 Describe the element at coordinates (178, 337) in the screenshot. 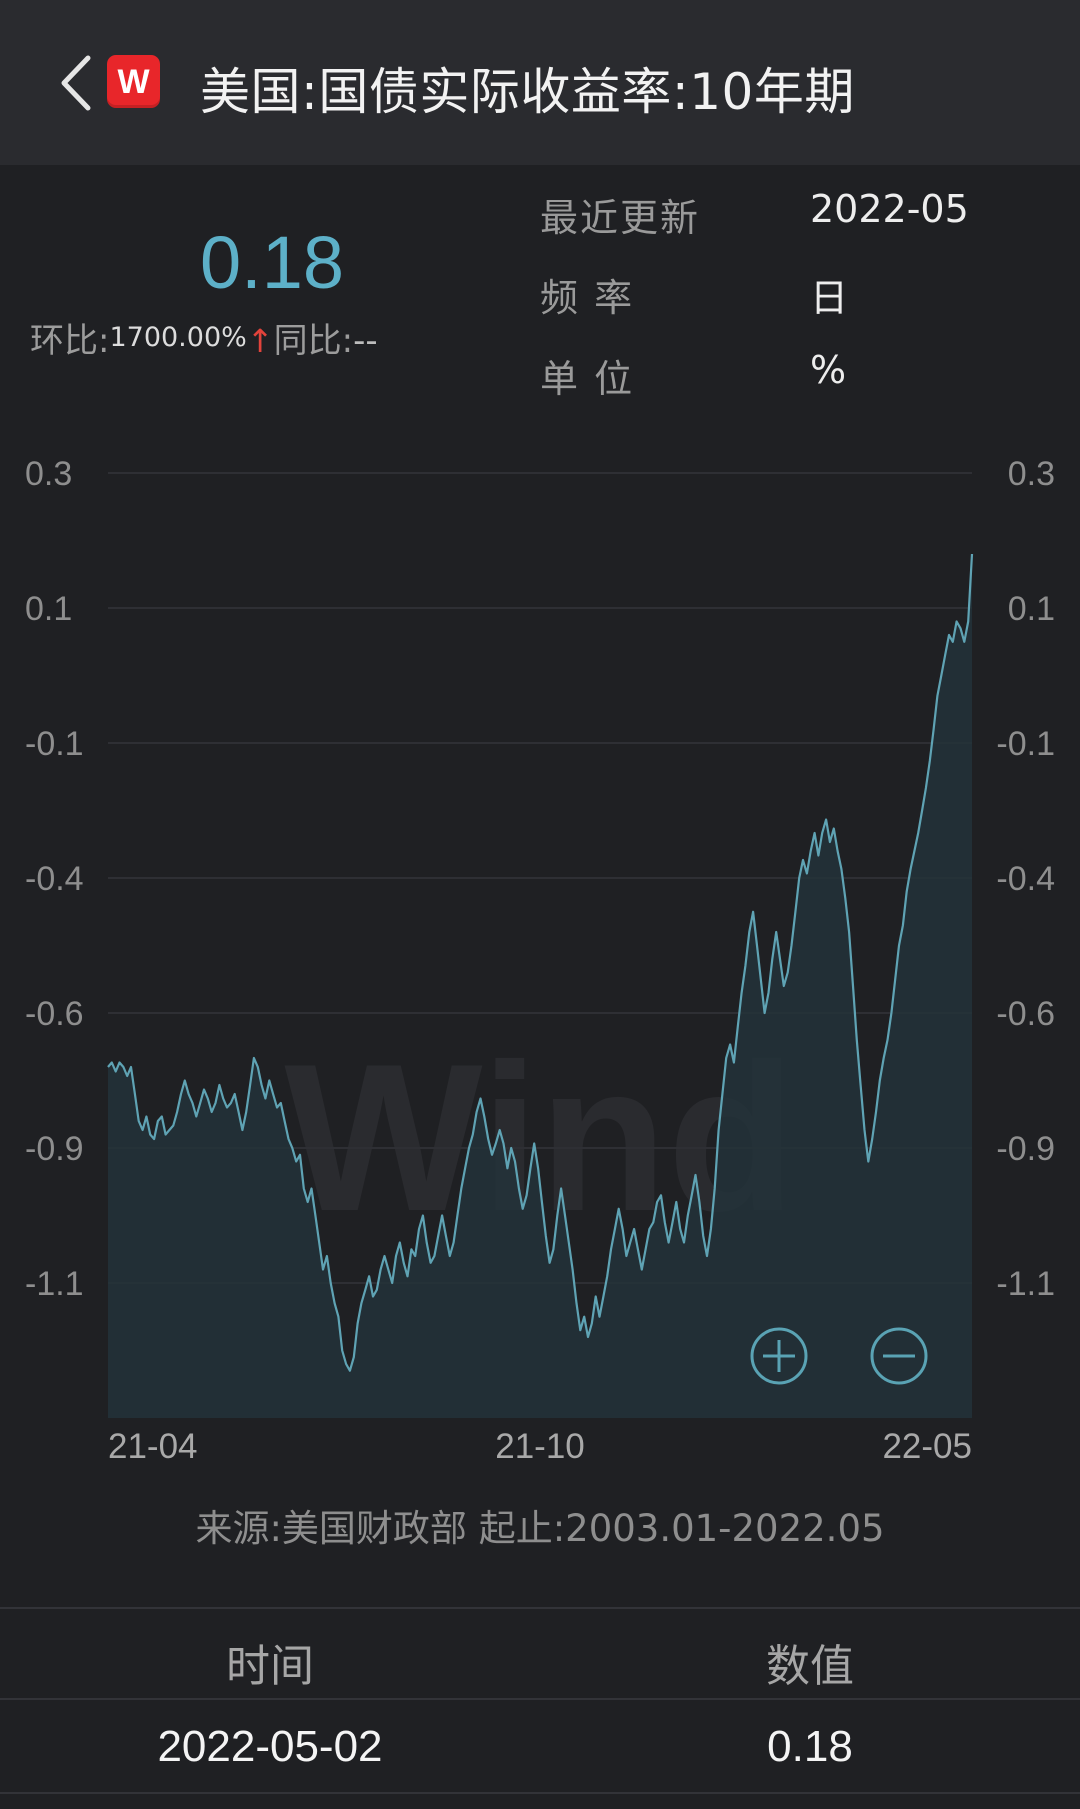

I see `mom-value: 1700.00%` at that location.